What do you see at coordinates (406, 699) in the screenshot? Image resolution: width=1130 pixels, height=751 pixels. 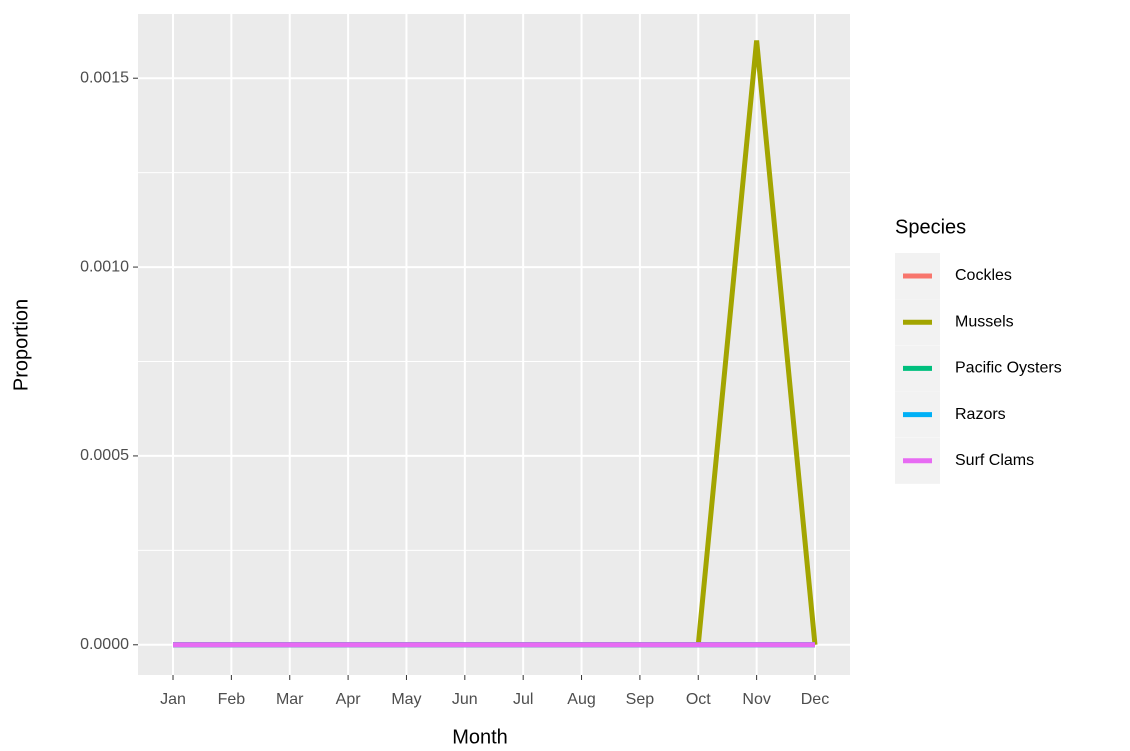 I see `x-tick-label: May` at bounding box center [406, 699].